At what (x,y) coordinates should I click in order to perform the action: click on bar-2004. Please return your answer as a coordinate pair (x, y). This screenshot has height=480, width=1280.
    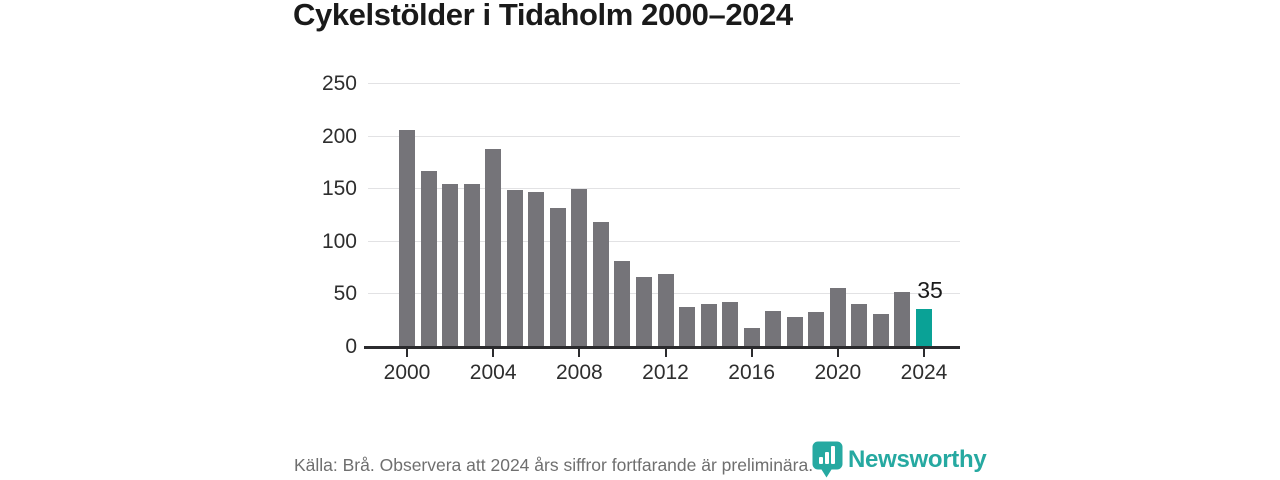
    Looking at the image, I should click on (493, 247).